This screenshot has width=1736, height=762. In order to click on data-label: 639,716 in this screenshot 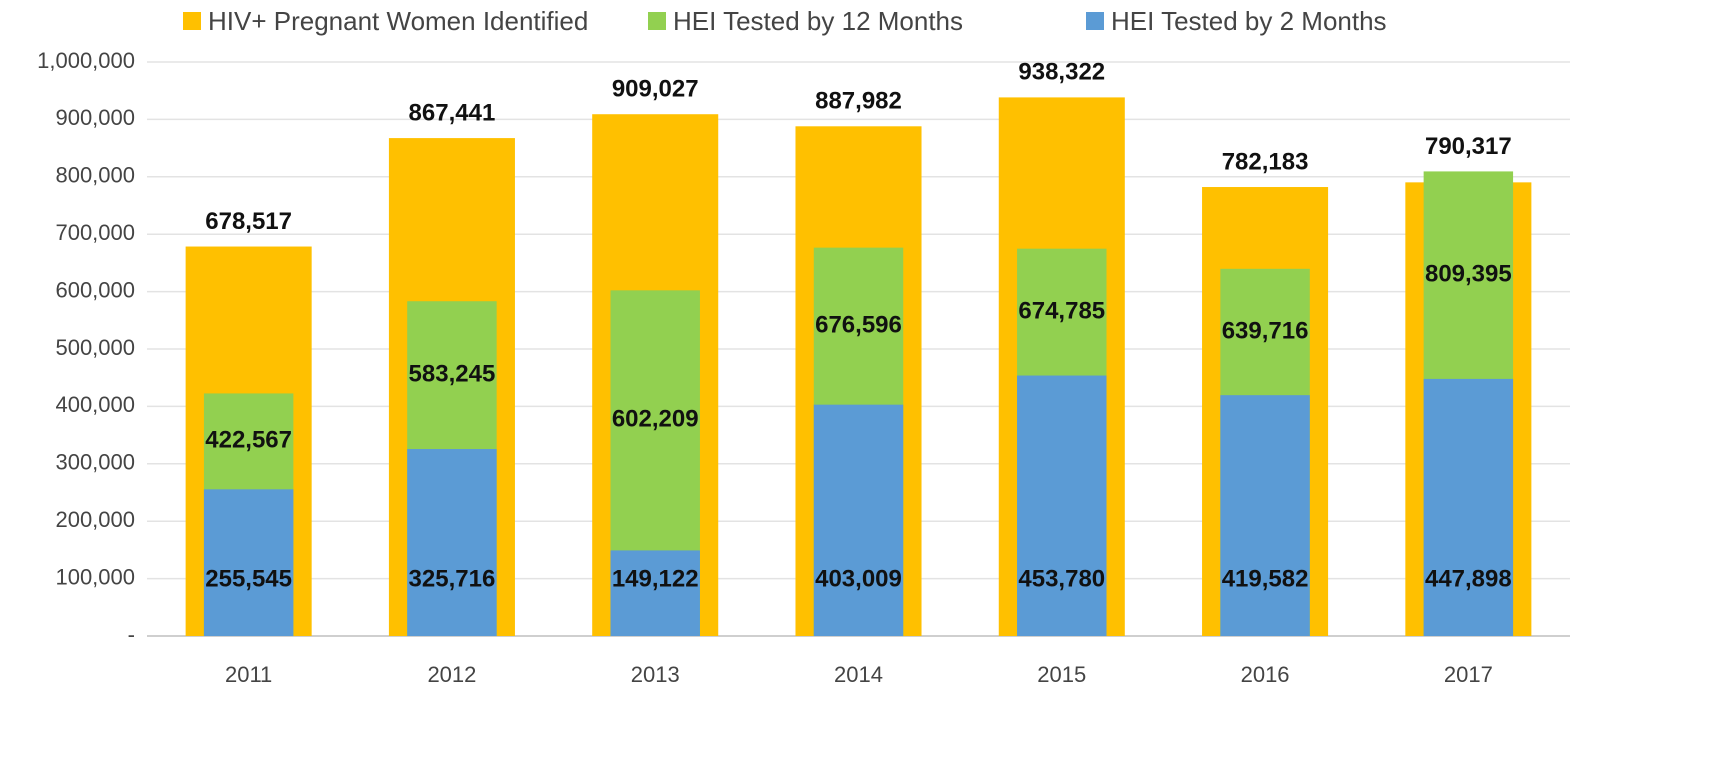, I will do `click(1265, 330)`.